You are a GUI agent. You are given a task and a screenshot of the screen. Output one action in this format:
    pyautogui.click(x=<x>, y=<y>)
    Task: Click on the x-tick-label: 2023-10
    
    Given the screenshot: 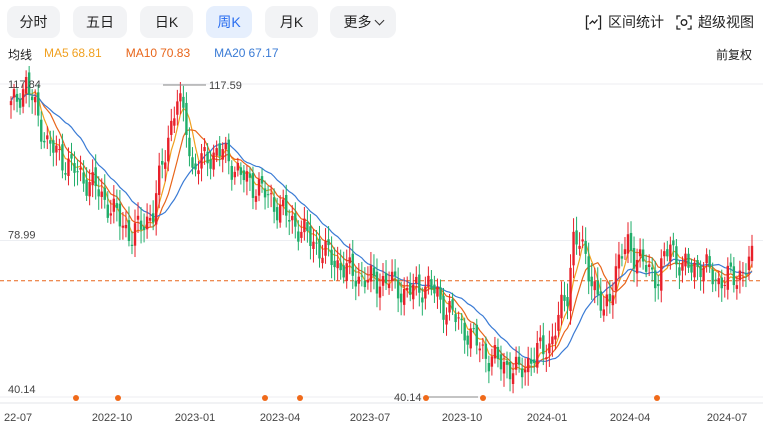 What is the action you would take?
    pyautogui.click(x=462, y=418)
    